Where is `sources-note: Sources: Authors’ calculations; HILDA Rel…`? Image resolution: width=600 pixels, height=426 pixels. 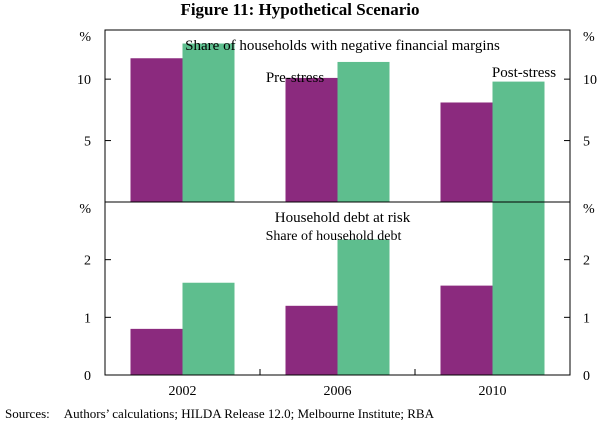 sources-note: Sources: Authors’ calculations; HILDA Rel… is located at coordinates (219, 414).